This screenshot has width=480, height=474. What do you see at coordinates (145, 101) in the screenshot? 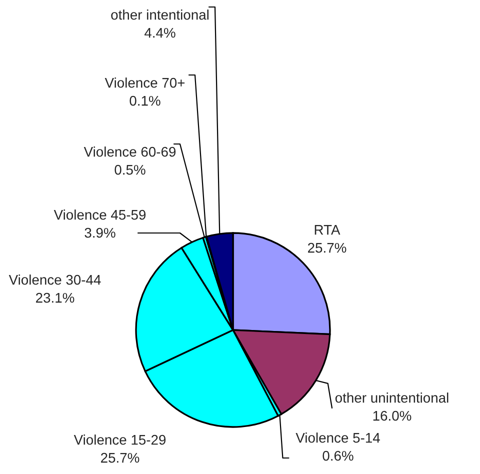
I see `data-label: 0.1%` at bounding box center [145, 101].